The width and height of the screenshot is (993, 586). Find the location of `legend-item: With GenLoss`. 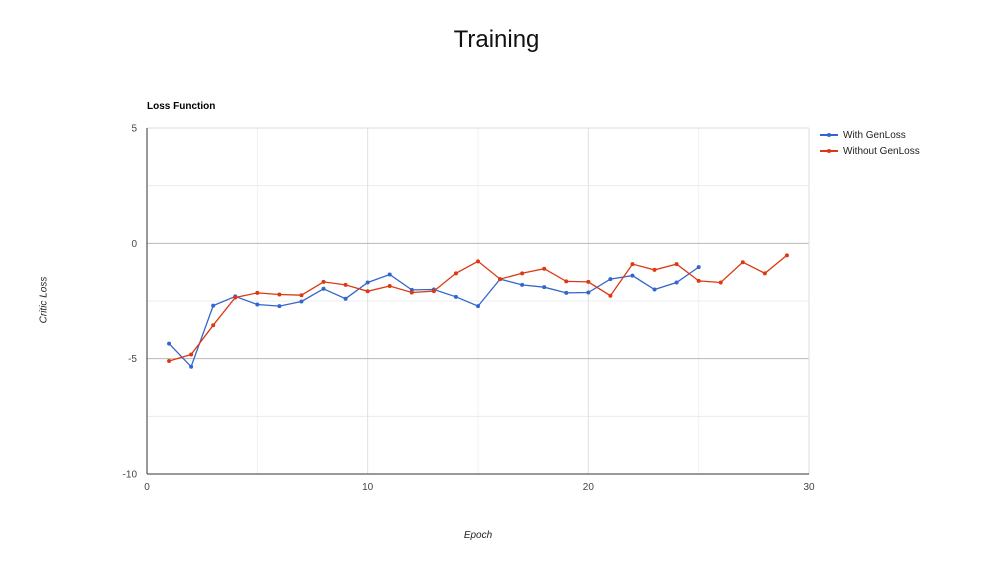

legend-item: With GenLoss is located at coordinates (870, 135).